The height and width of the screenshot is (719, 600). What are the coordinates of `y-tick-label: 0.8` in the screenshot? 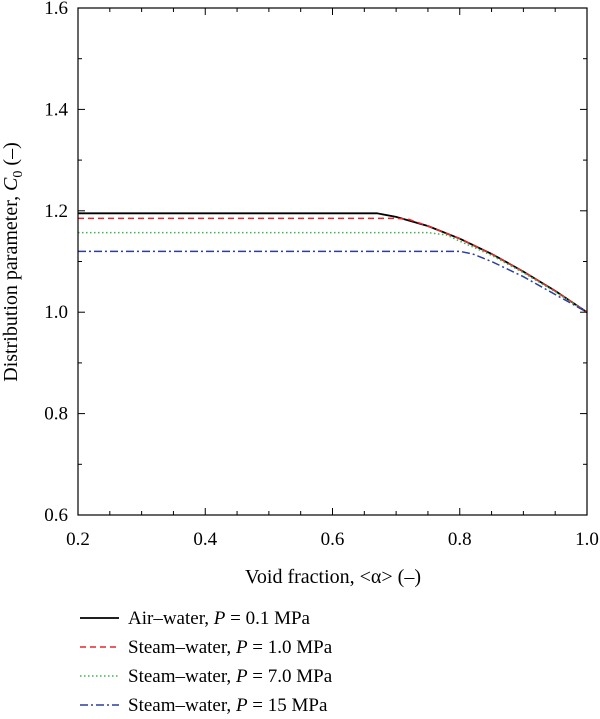 It's located at (56, 414).